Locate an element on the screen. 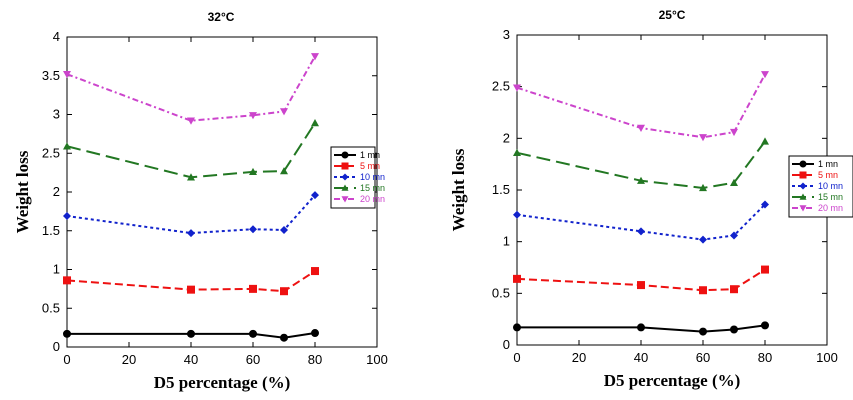 The height and width of the screenshot is (400, 853). y-tick-label: 0 is located at coordinates (506, 344).